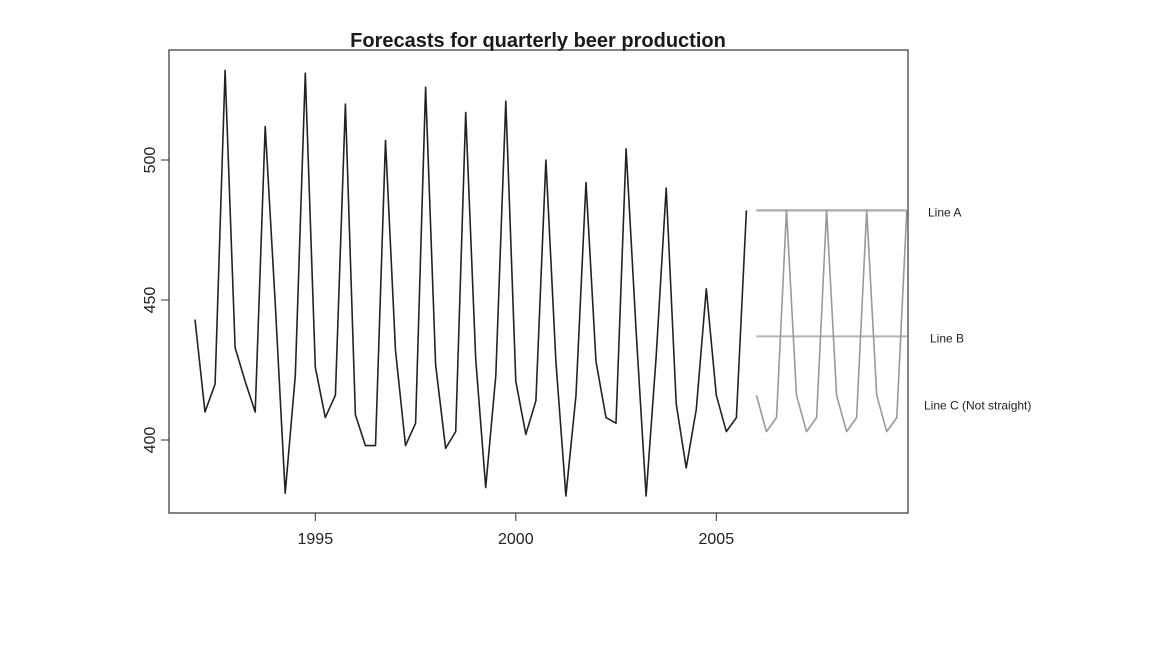  I want to click on x-axis: 1995 2000 2005, so click(516, 530).